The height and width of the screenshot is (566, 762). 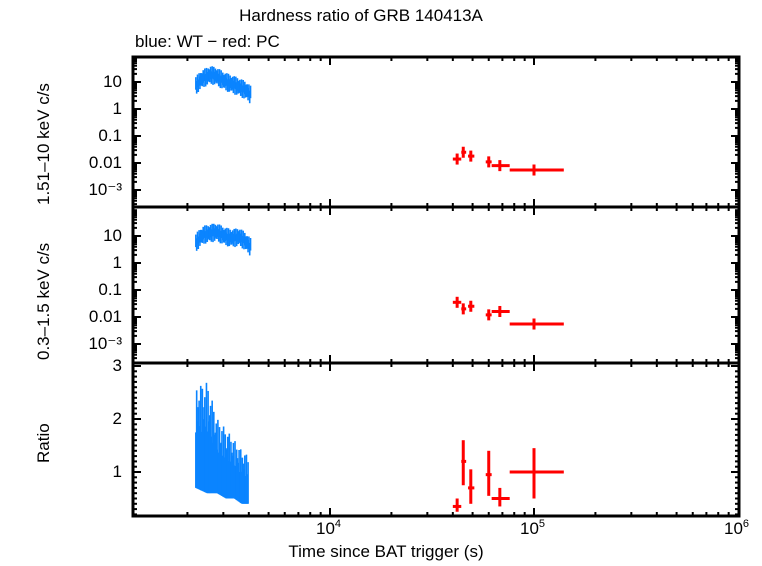 I want to click on p1-ytick: 10⁻³, so click(x=105, y=189).